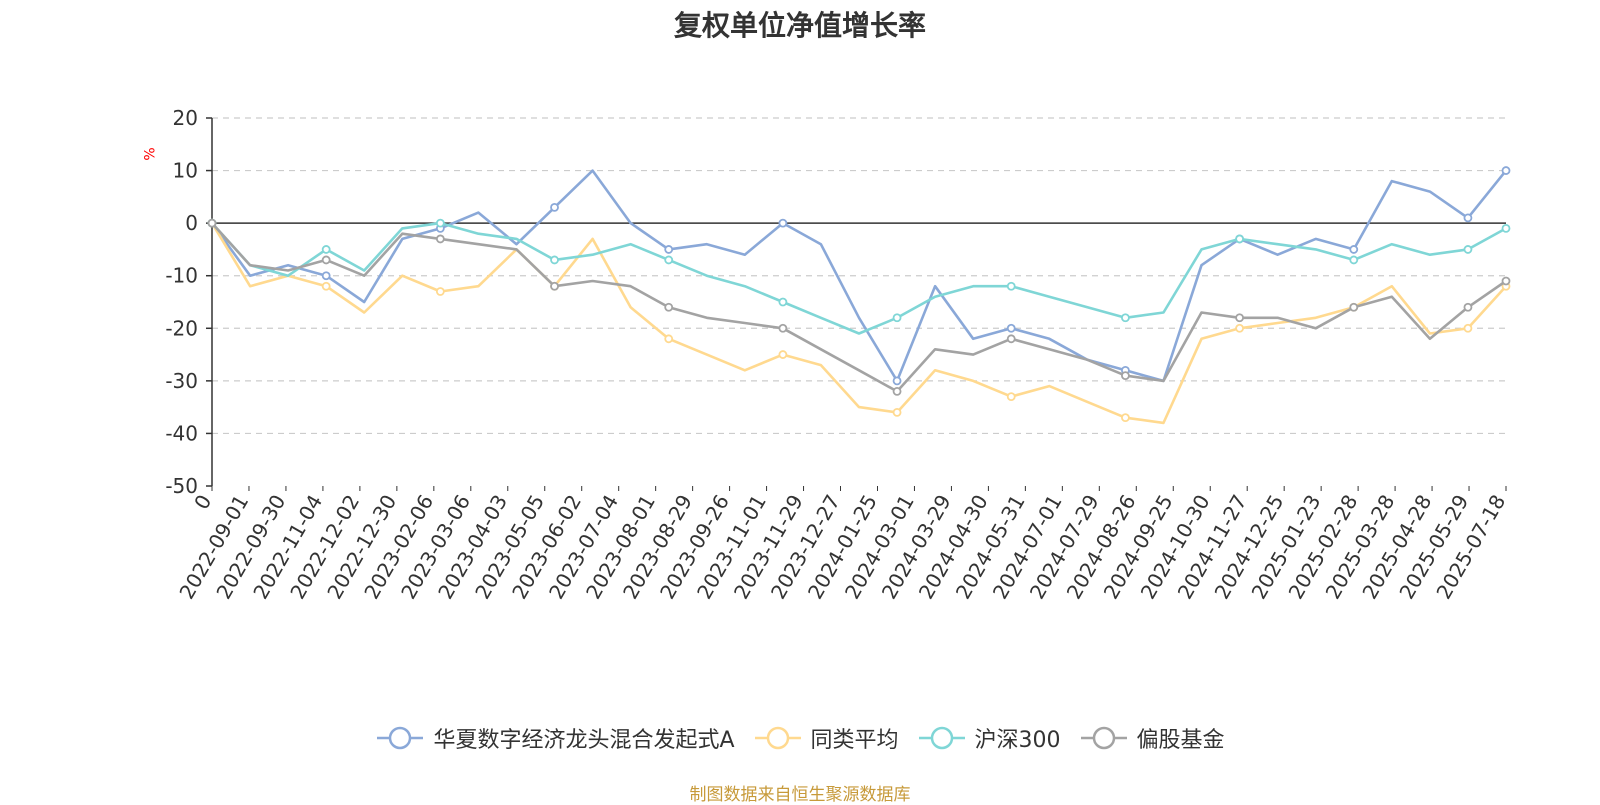 The width and height of the screenshot is (1600, 805). I want to click on y-tick-label: -20, so click(181, 328).